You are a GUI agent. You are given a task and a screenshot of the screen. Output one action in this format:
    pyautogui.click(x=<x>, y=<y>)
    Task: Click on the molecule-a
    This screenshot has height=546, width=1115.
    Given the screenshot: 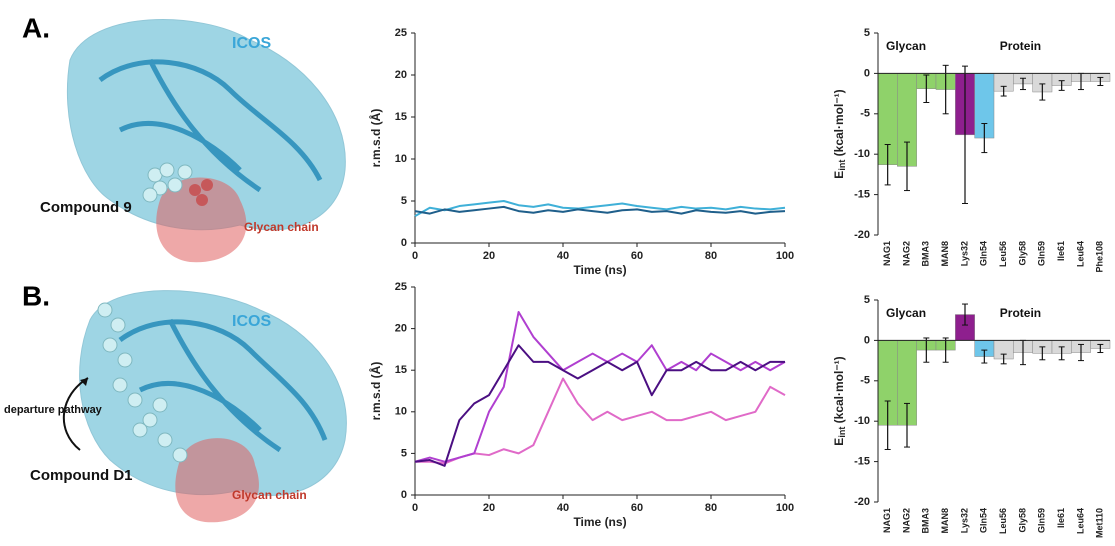 What is the action you would take?
    pyautogui.click(x=206, y=141)
    